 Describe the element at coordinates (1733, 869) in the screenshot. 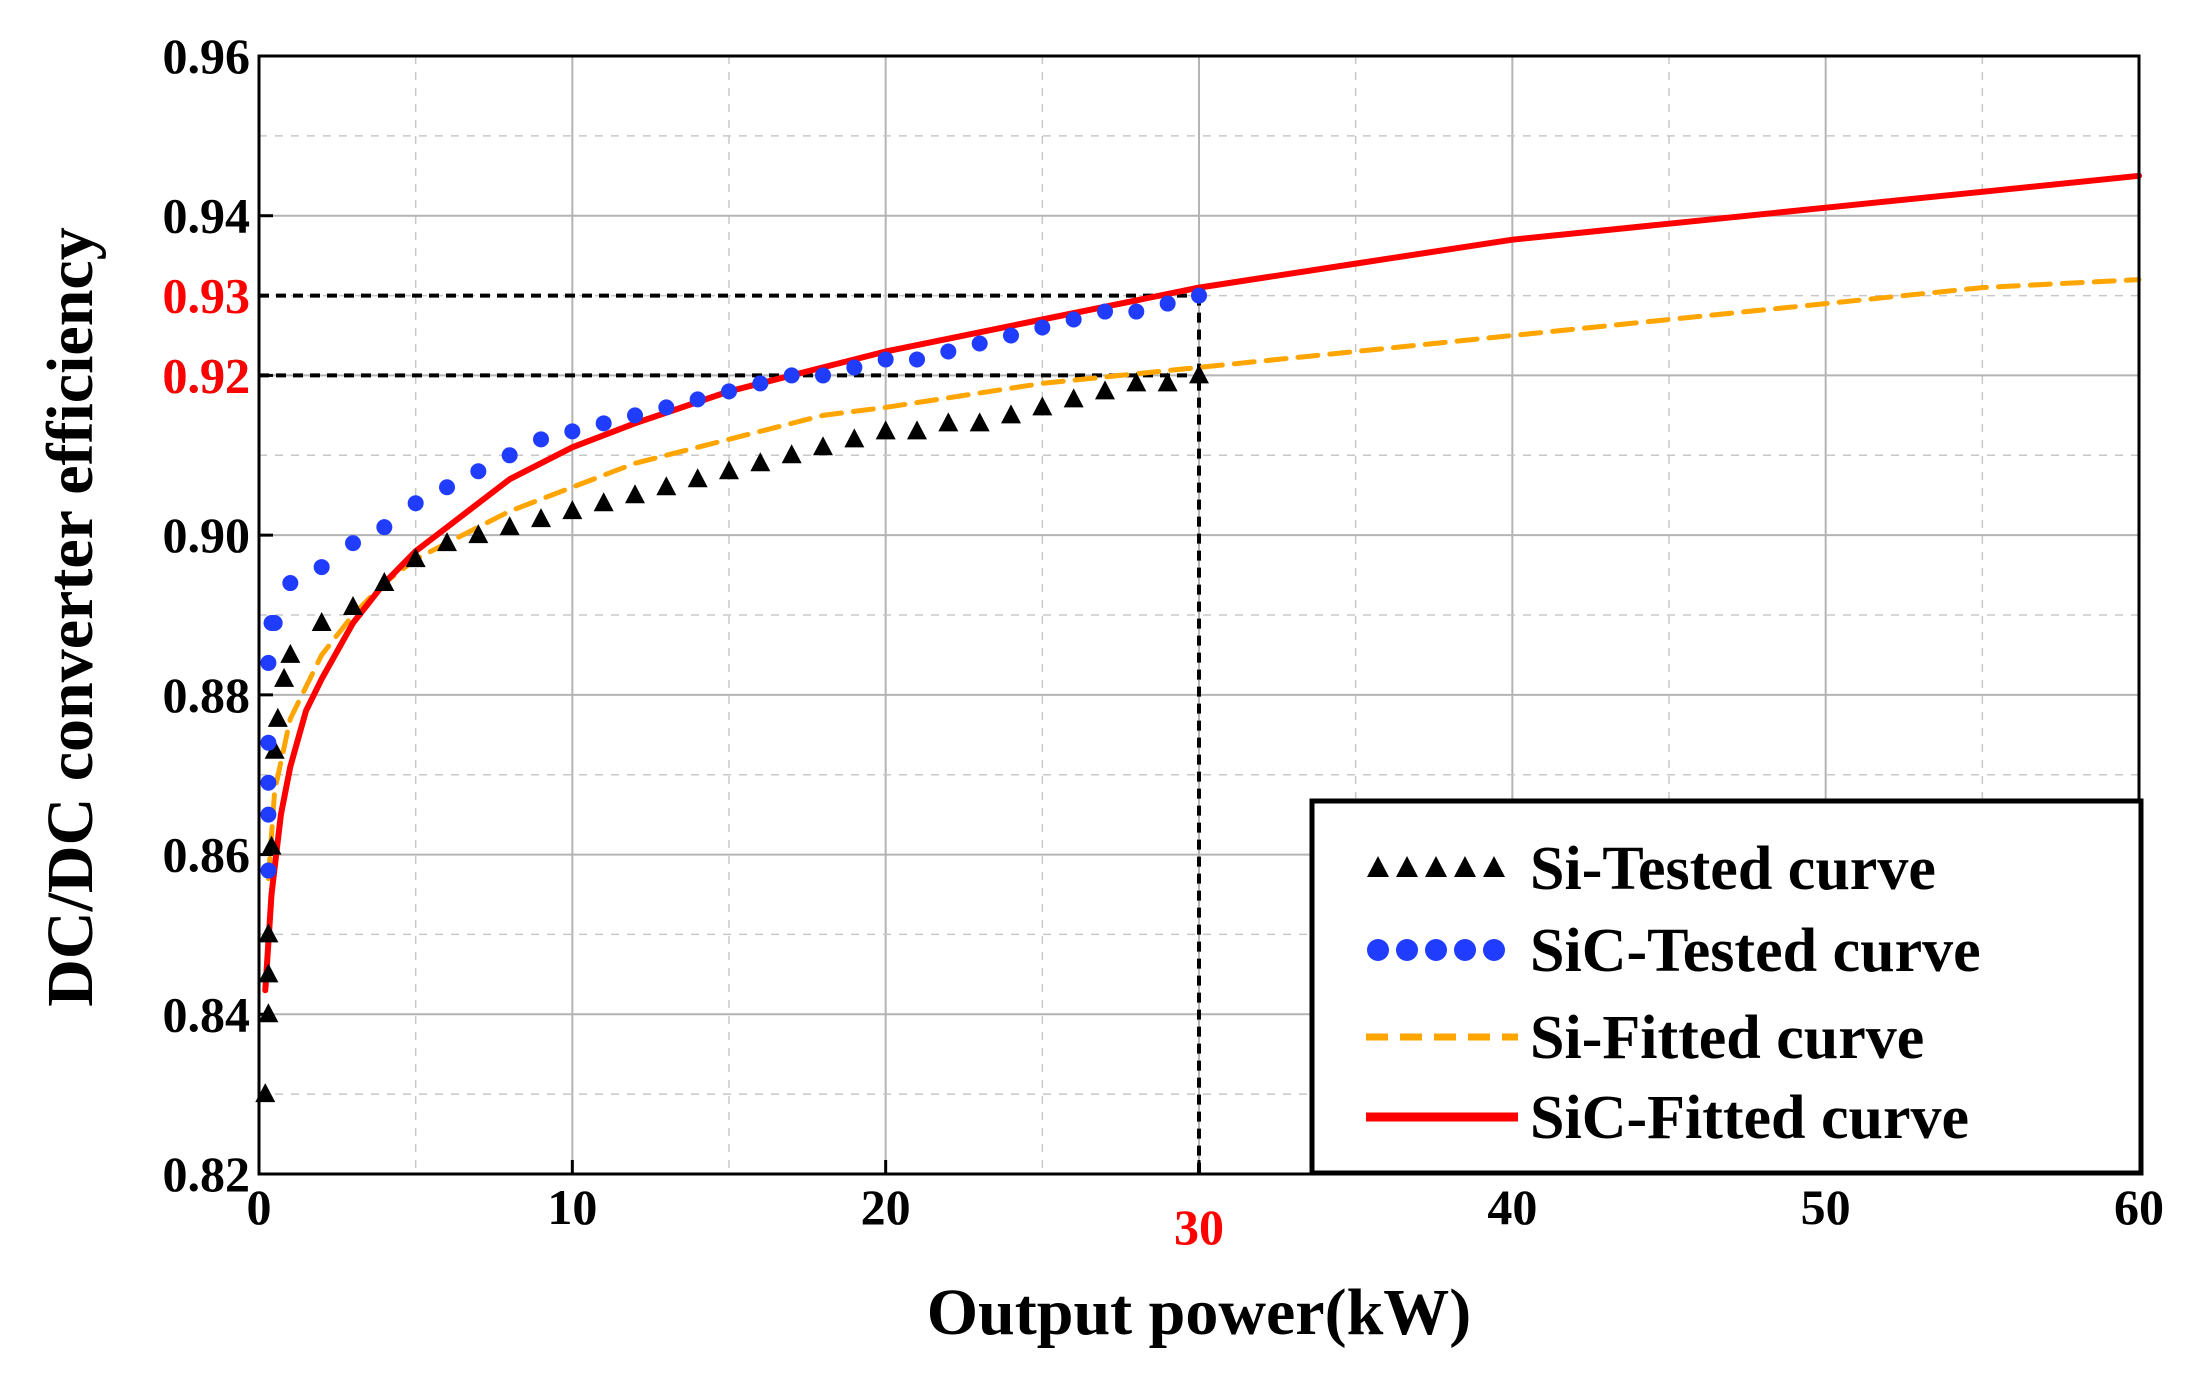

I see `legend-label: Si-Tested curve` at that location.